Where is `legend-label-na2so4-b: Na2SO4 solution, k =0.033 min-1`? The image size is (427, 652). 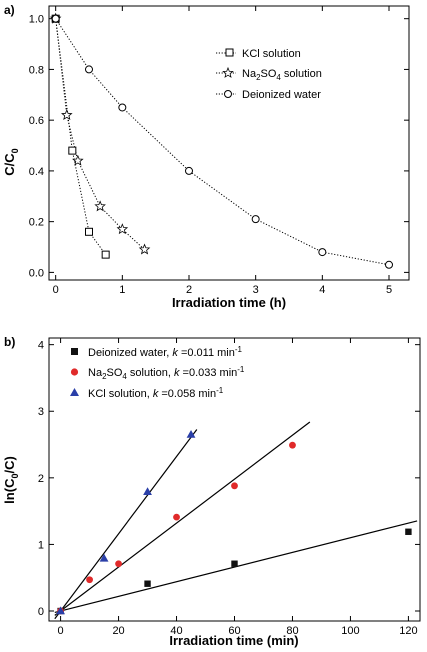
legend-label-na2so4-b: Na2SO4 solution, k =0.033 min-1 is located at coordinates (166, 373).